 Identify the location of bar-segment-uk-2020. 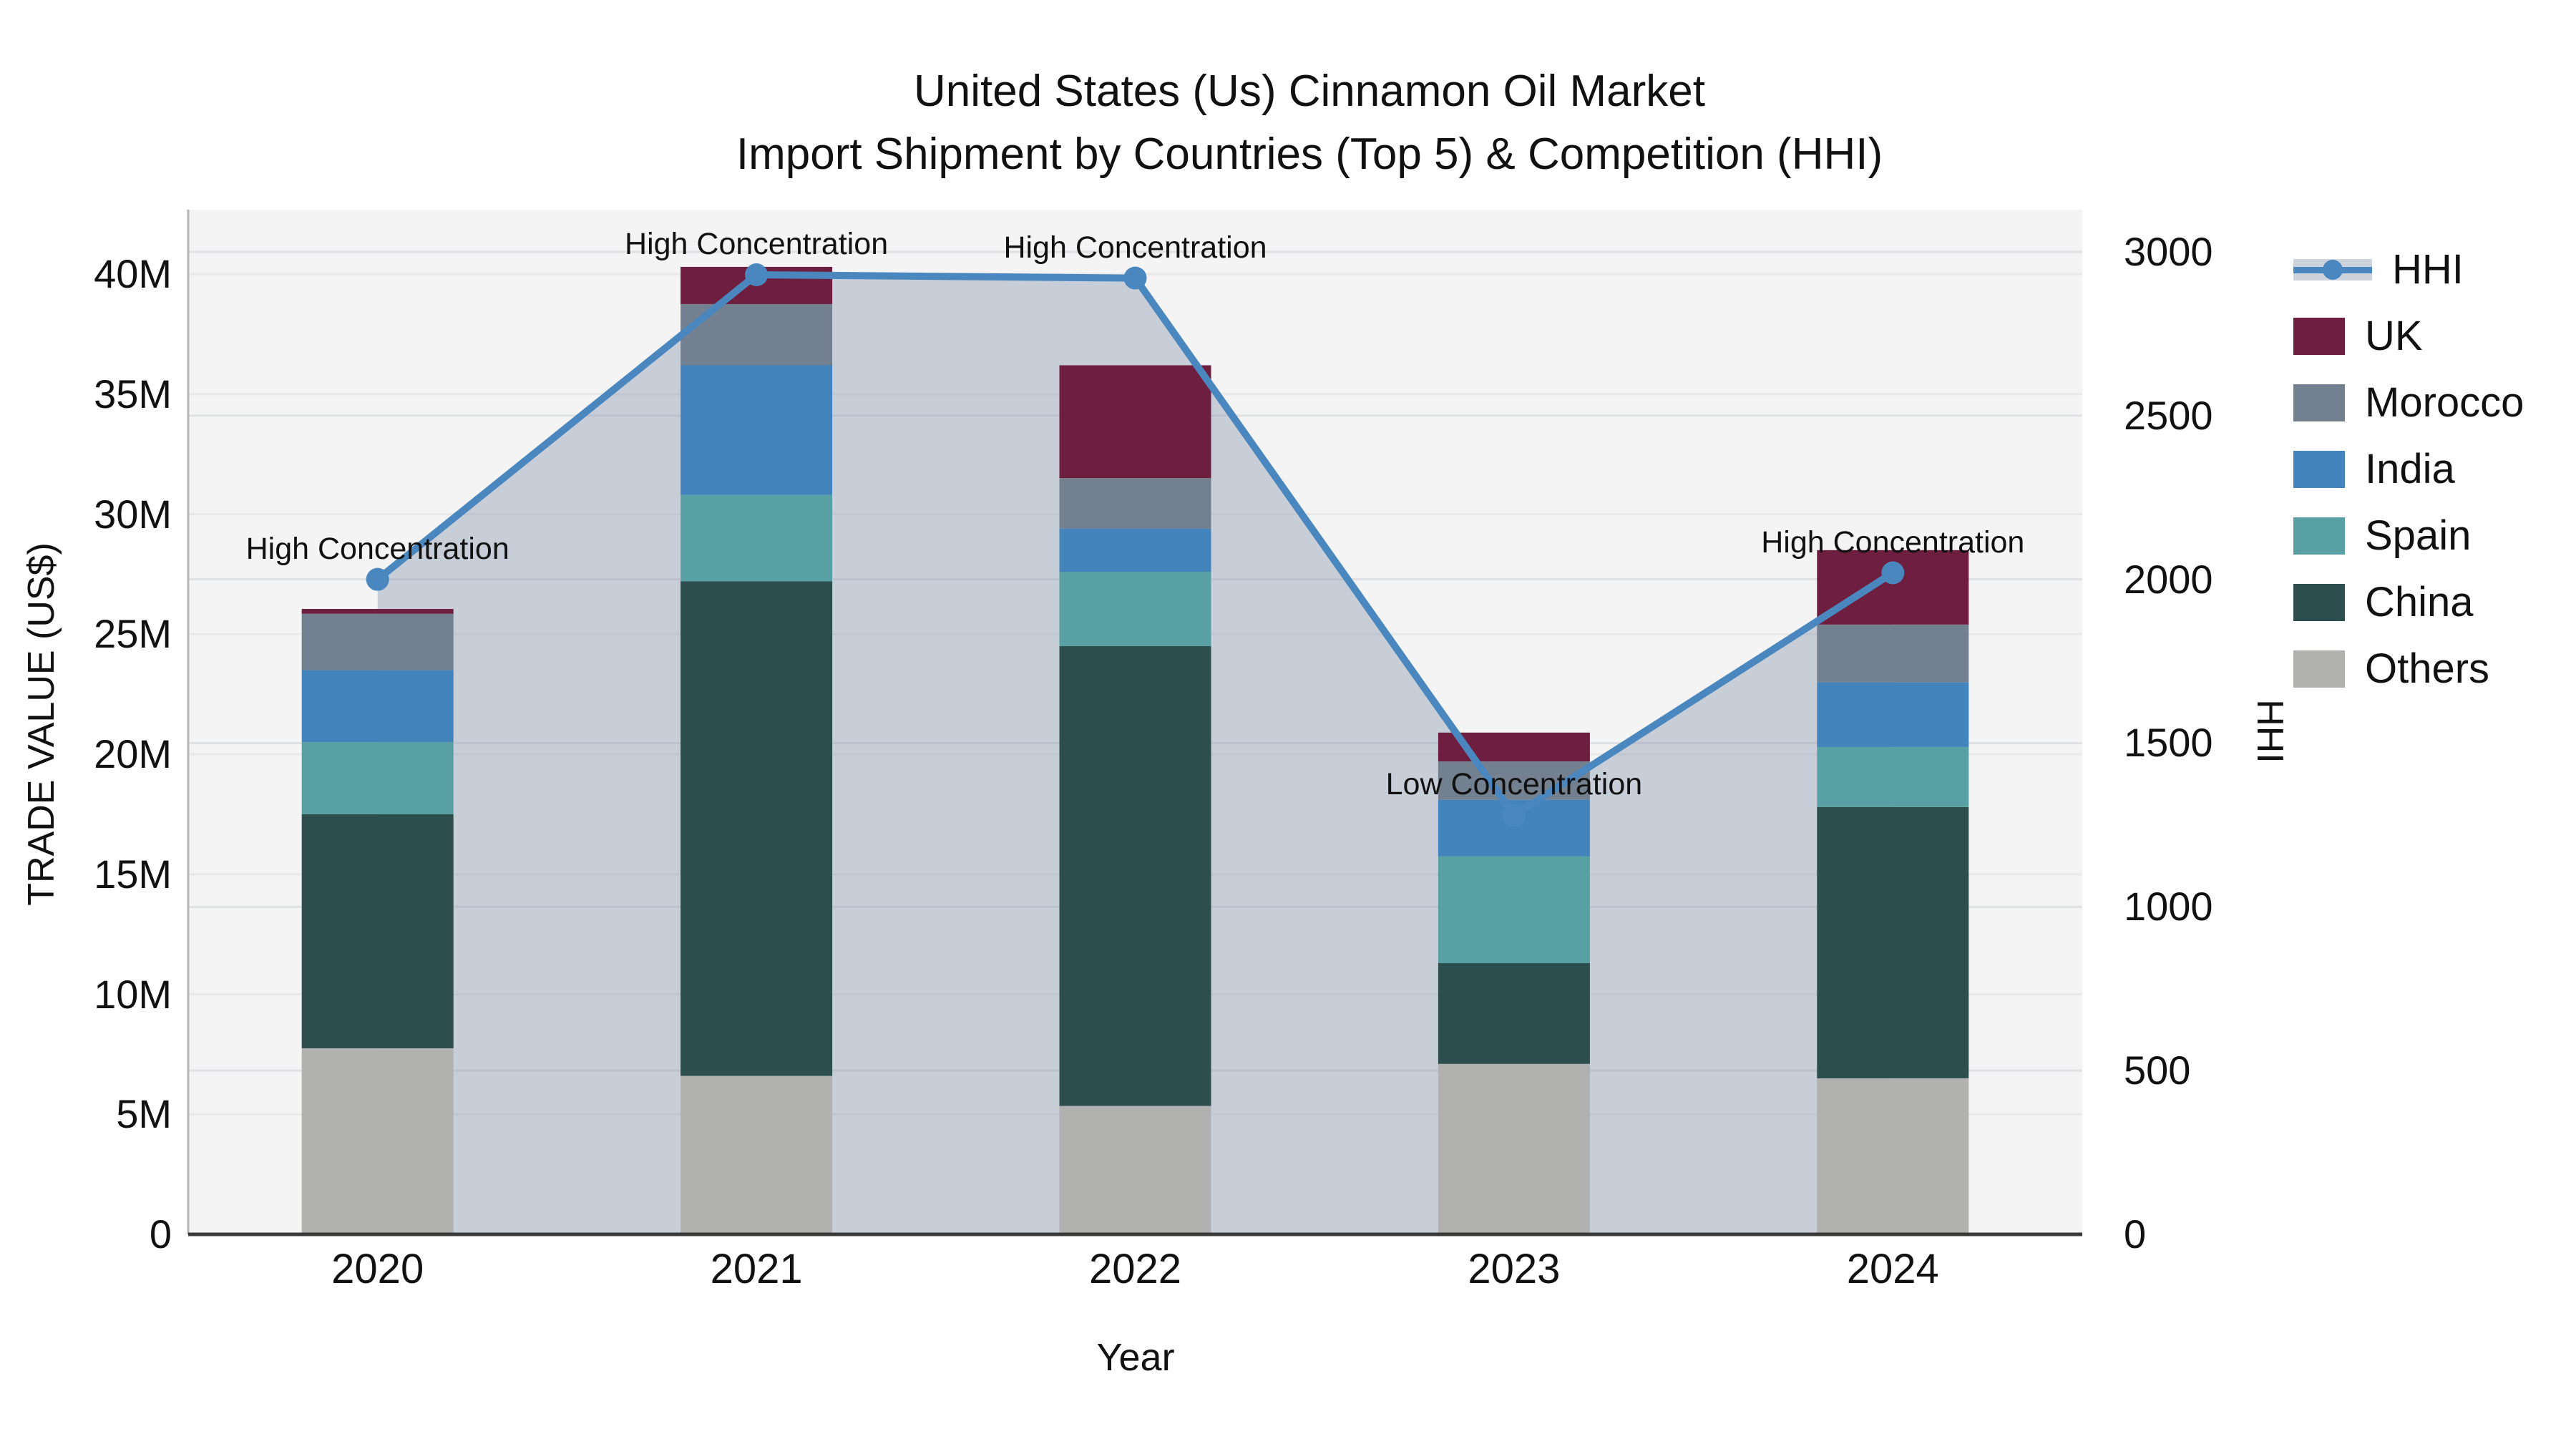
(377, 611).